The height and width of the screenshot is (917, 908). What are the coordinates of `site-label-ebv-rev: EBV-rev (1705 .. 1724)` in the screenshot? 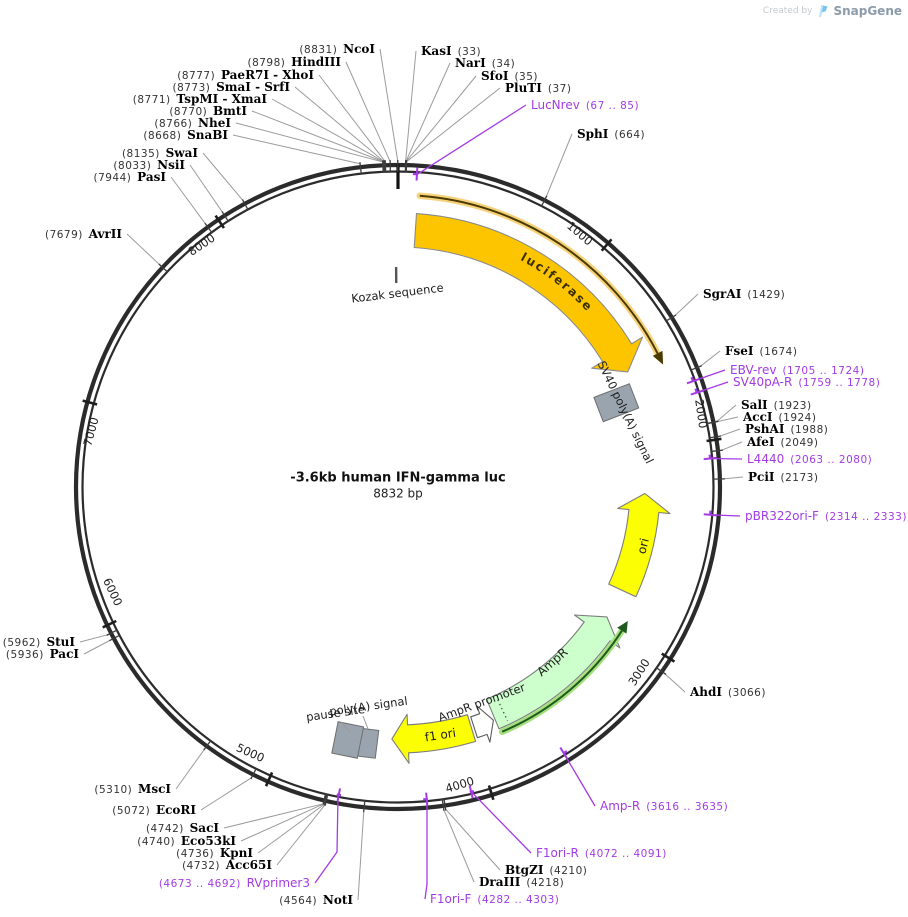 It's located at (797, 370).